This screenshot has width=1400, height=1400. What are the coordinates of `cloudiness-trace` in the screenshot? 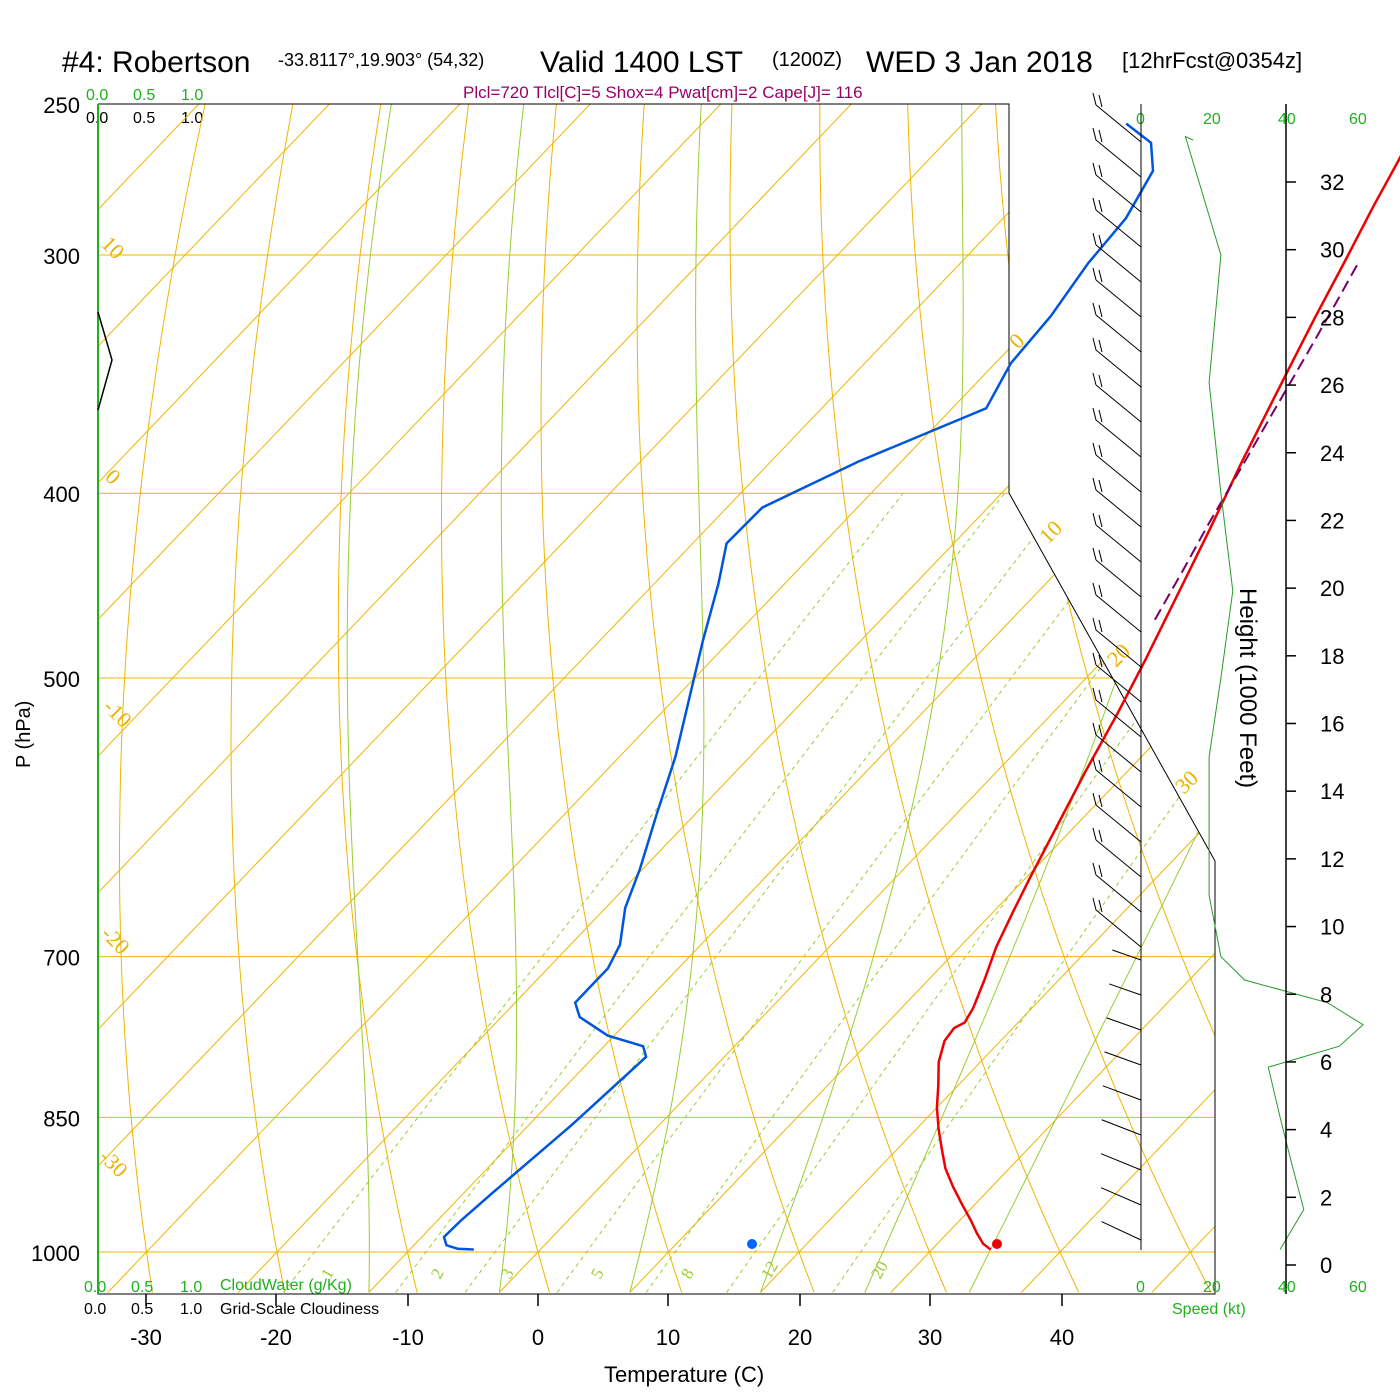 It's located at (105, 361).